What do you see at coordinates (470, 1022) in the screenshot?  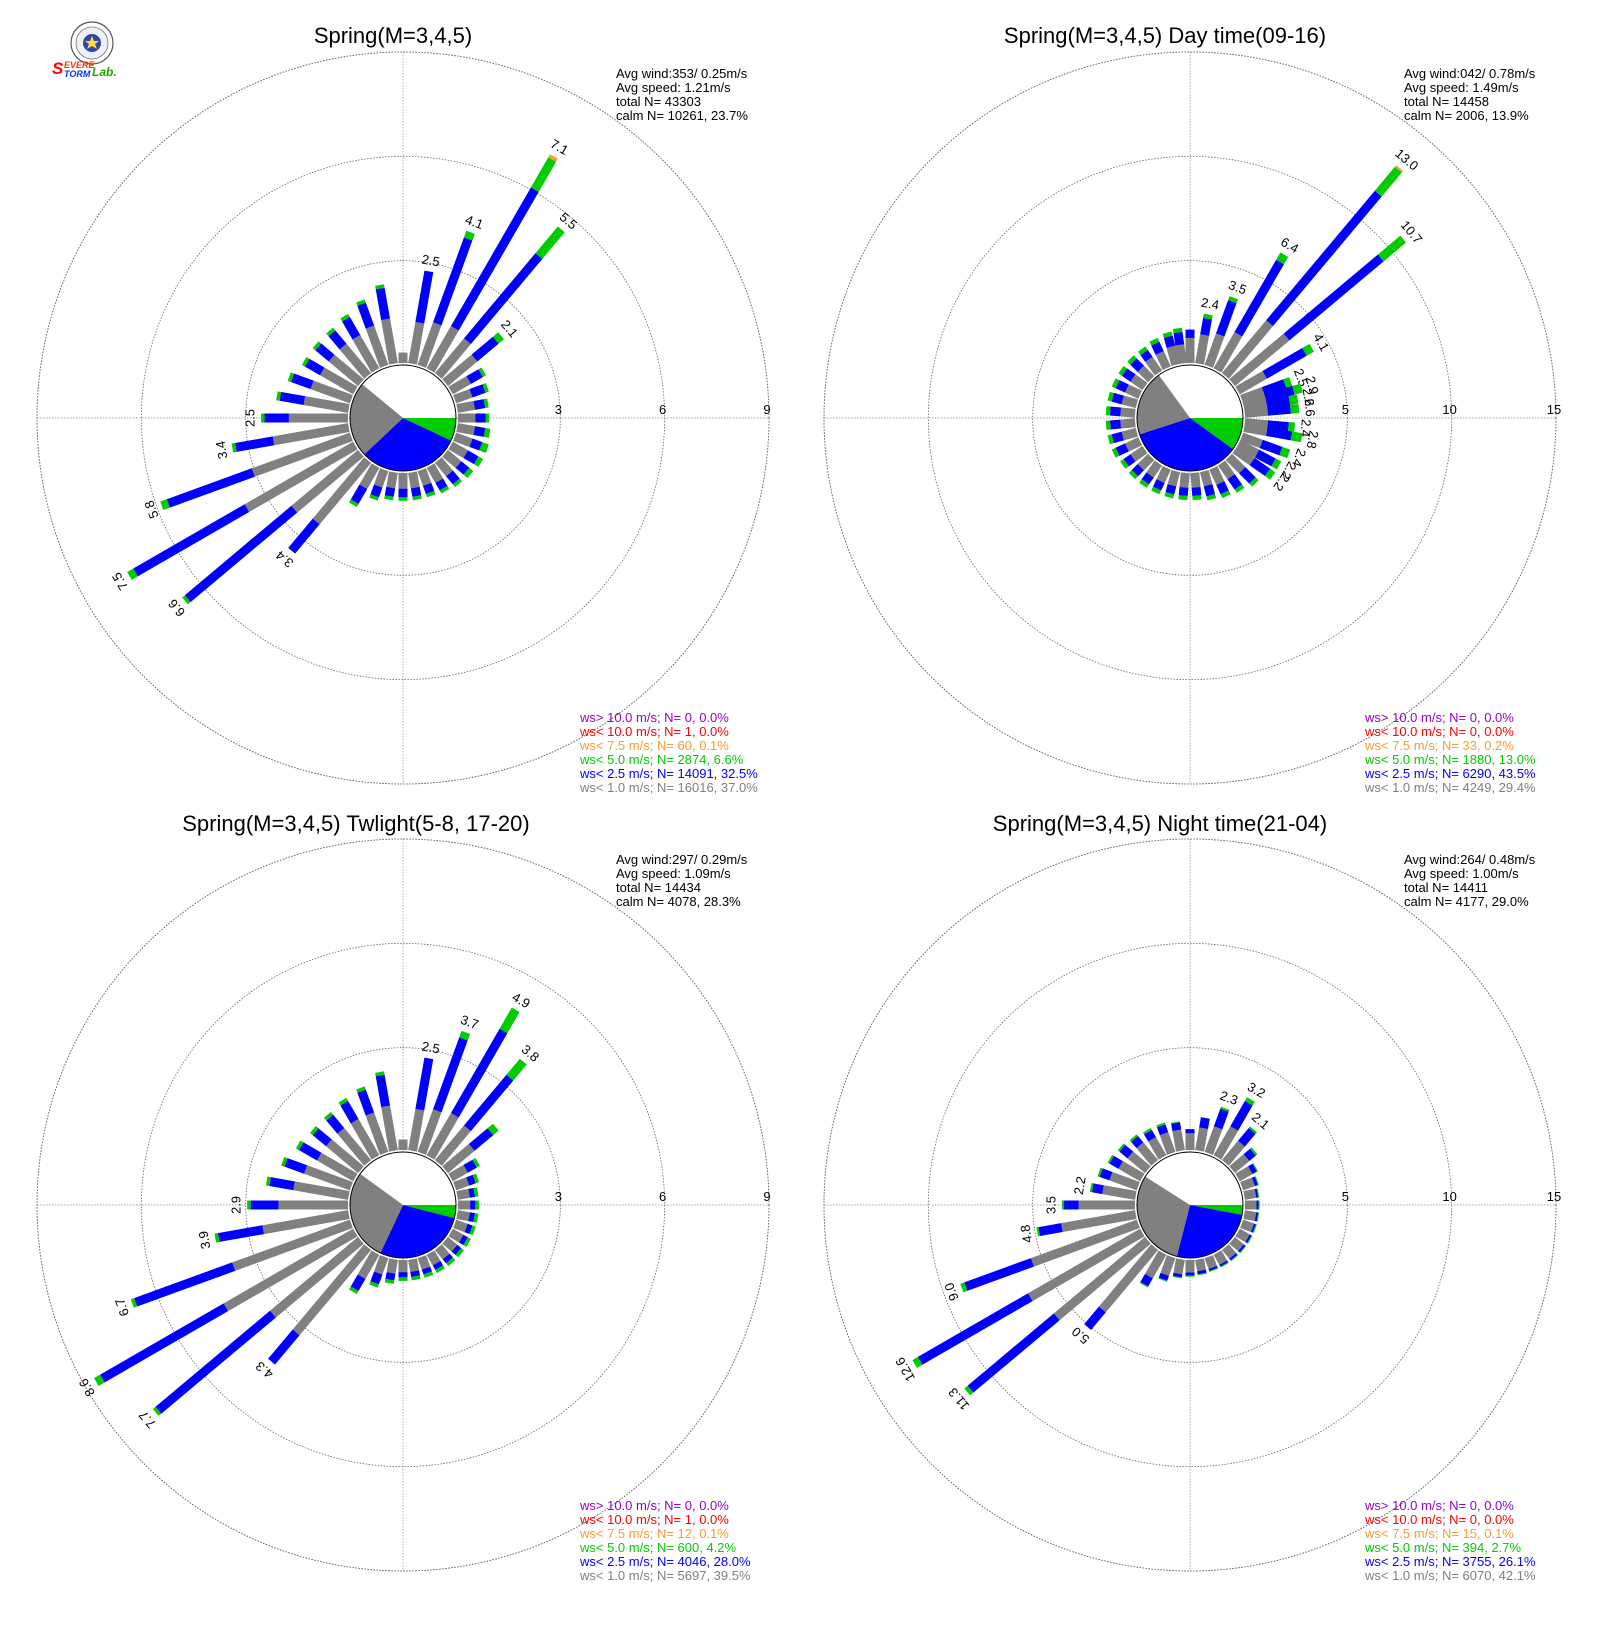 I see `bar-value-label: 3.7` at bounding box center [470, 1022].